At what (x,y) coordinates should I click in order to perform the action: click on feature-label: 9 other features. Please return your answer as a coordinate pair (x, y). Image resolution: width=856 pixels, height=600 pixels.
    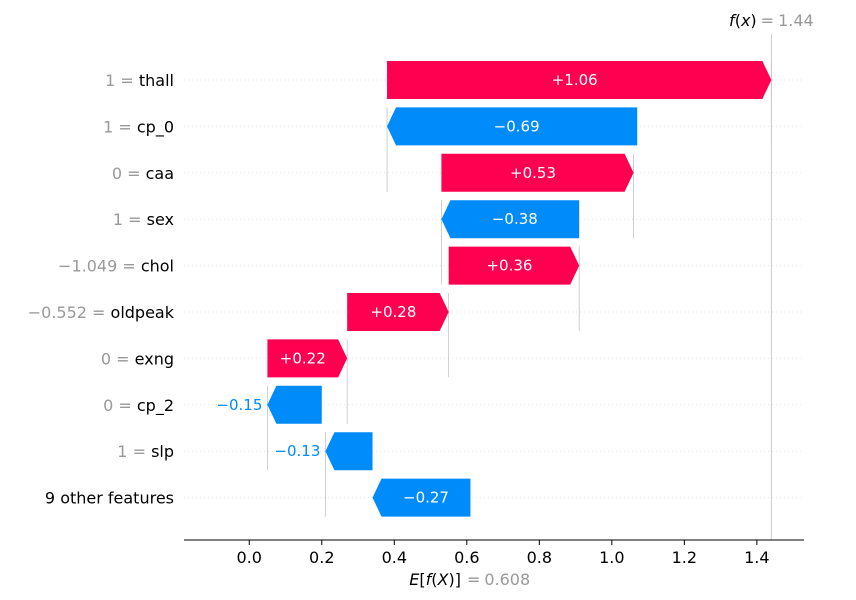
    Looking at the image, I should click on (109, 498).